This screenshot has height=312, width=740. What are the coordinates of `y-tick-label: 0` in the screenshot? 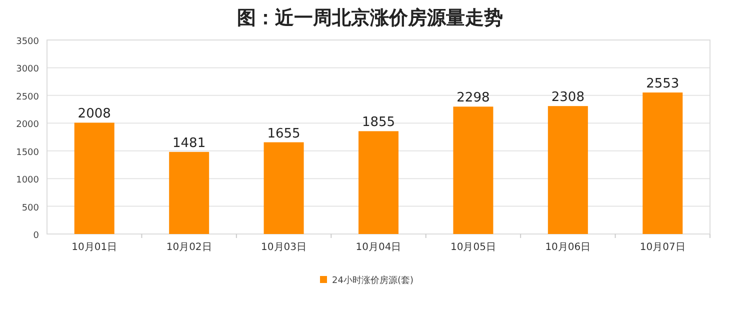 It's located at (36, 236).